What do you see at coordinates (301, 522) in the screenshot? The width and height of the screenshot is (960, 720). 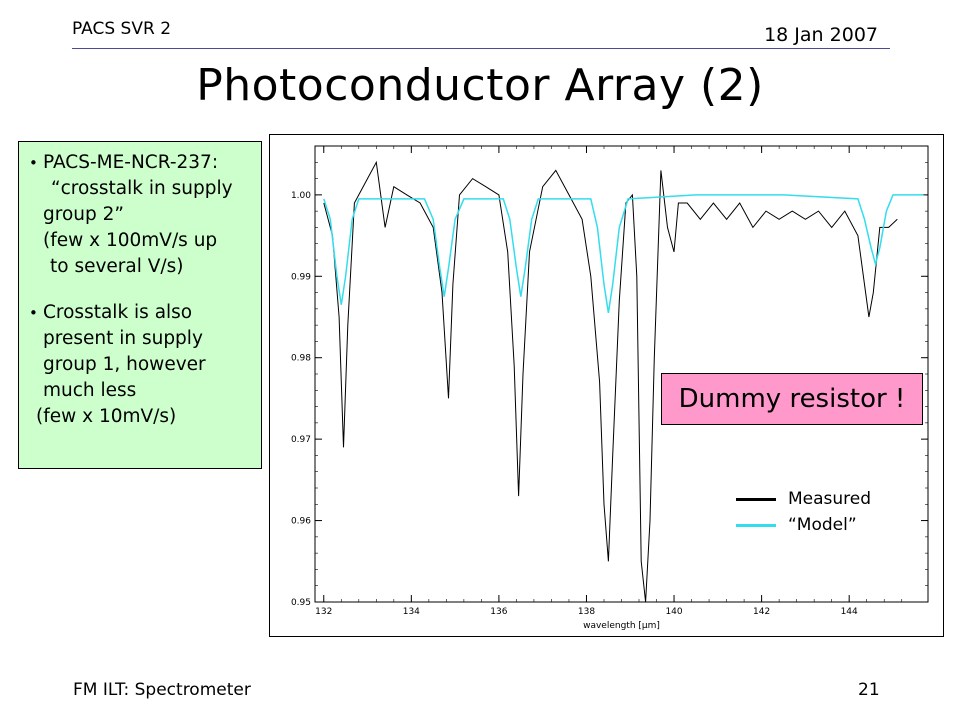 I see `y-tick-label: 0.96` at bounding box center [301, 522].